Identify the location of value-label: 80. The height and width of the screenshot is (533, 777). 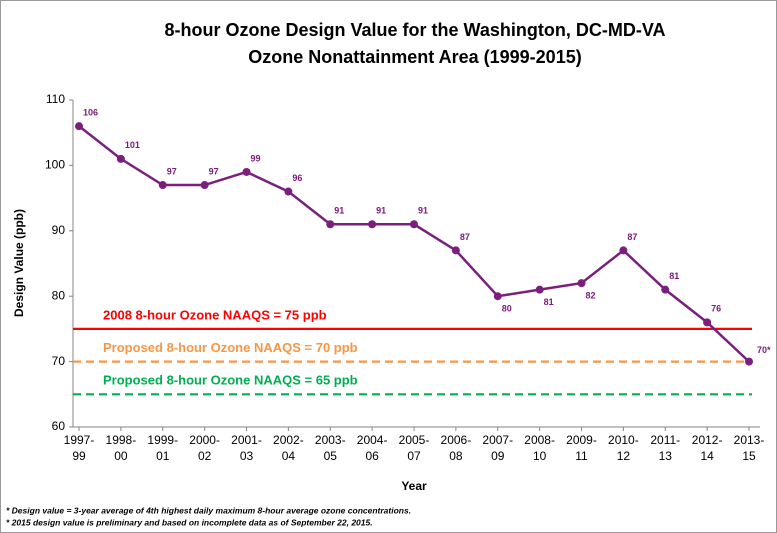
(507, 309).